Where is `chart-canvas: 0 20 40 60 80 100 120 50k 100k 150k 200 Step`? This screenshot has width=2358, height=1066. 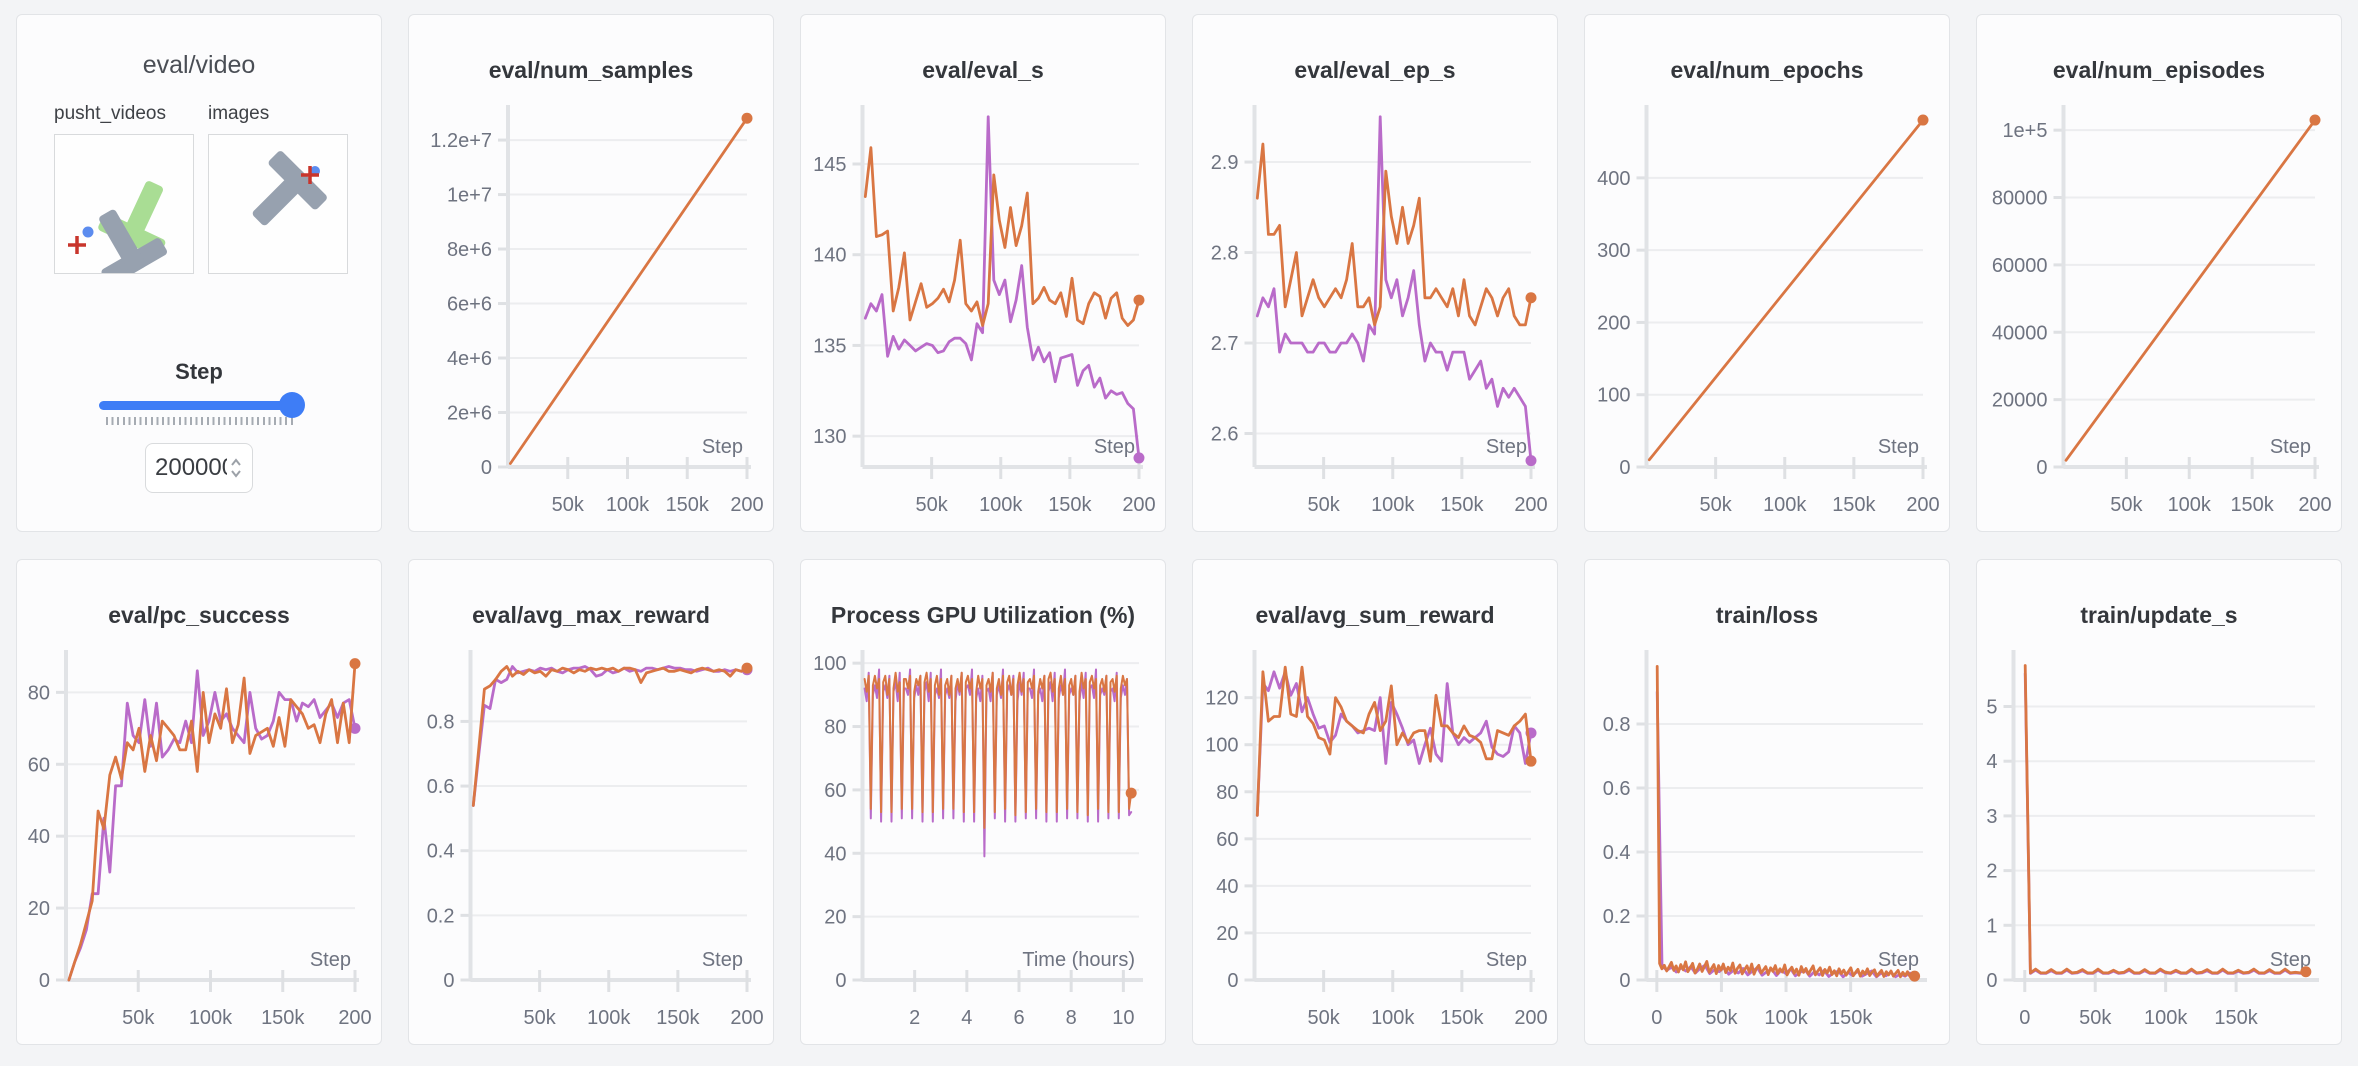 chart-canvas: 0 20 40 60 80 100 120 50k 100k 150k 200 Step is located at coordinates (1375, 837).